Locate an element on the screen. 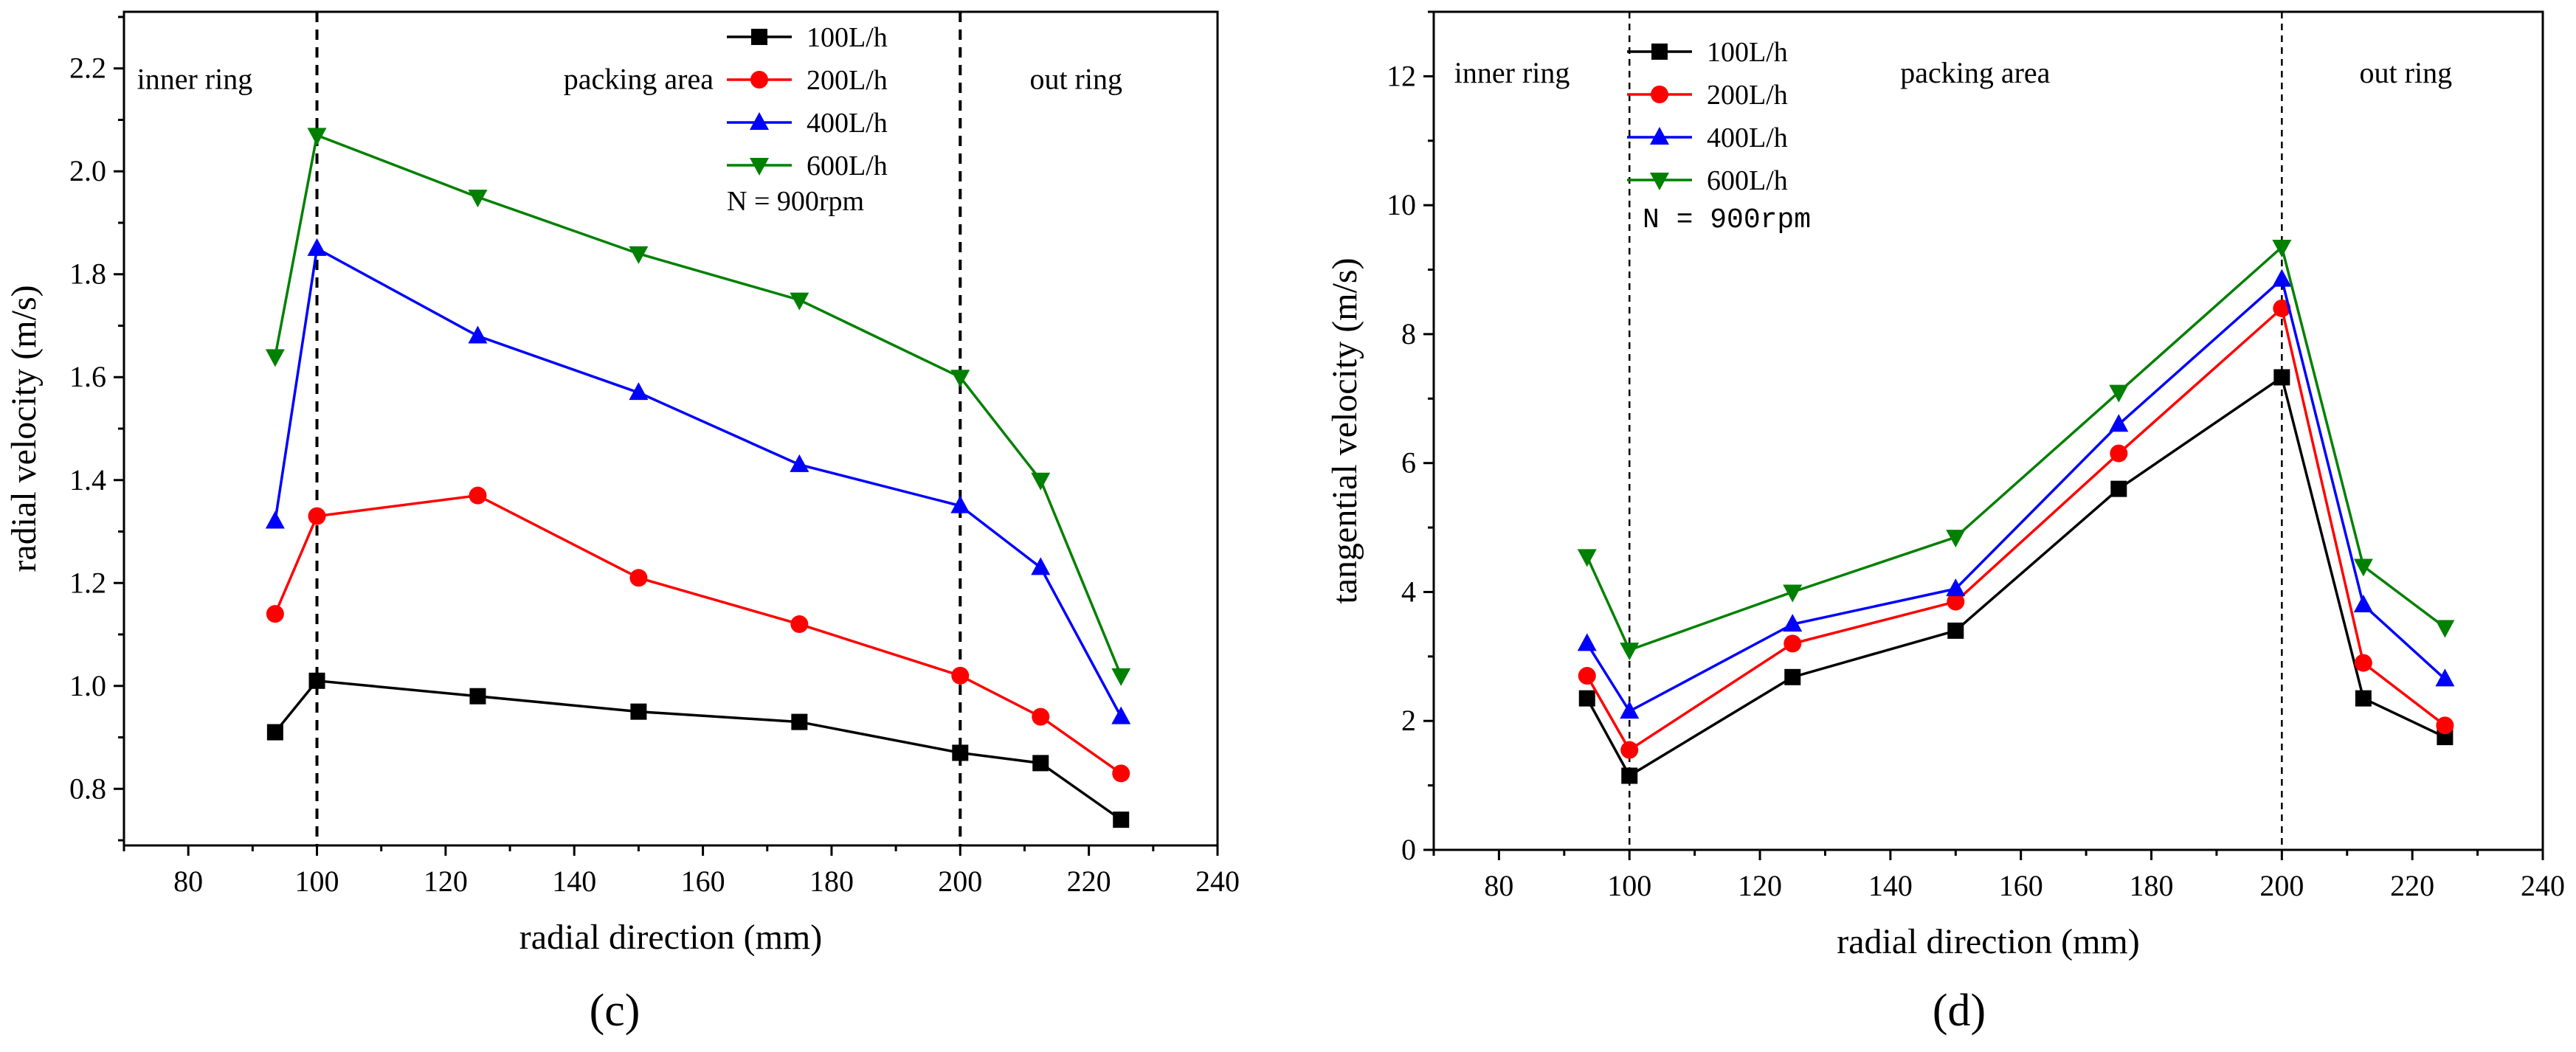  x-tick-label: 100 is located at coordinates (317, 882).